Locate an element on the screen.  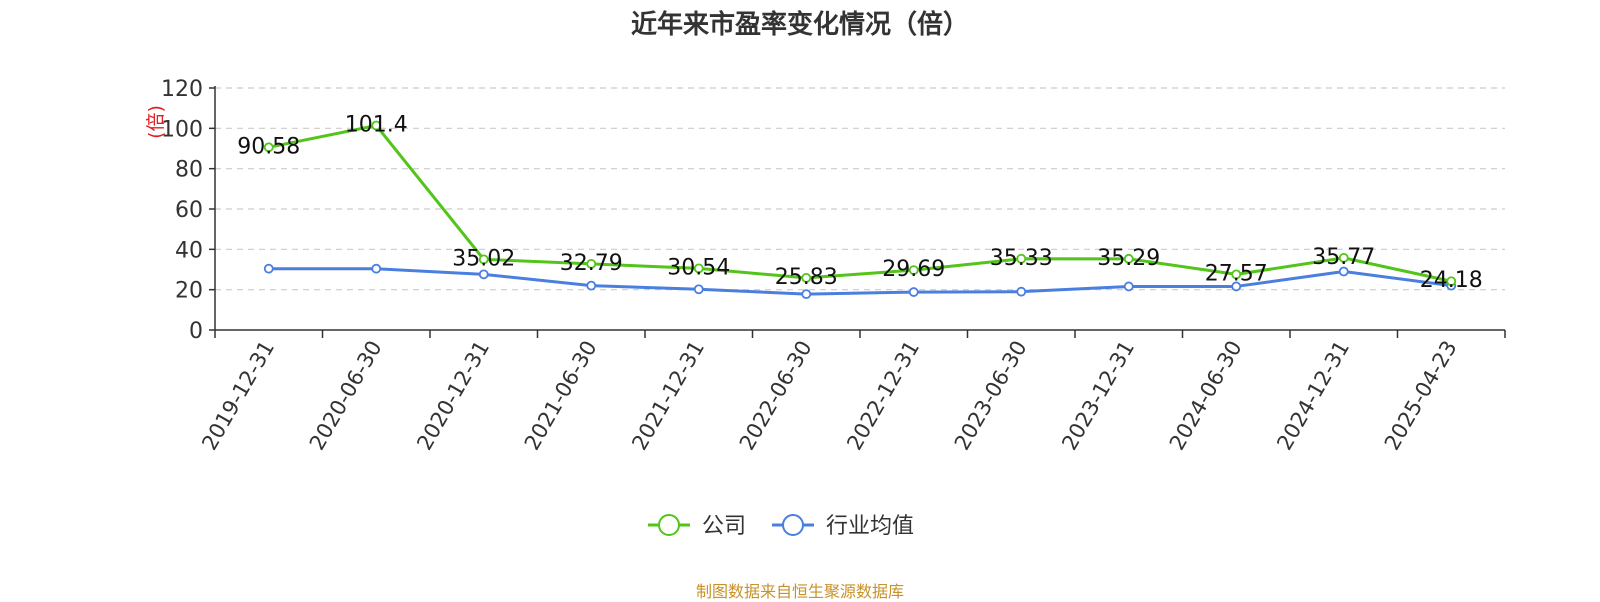
x-tick-label: 2023-06-30 is located at coordinates (991, 396).